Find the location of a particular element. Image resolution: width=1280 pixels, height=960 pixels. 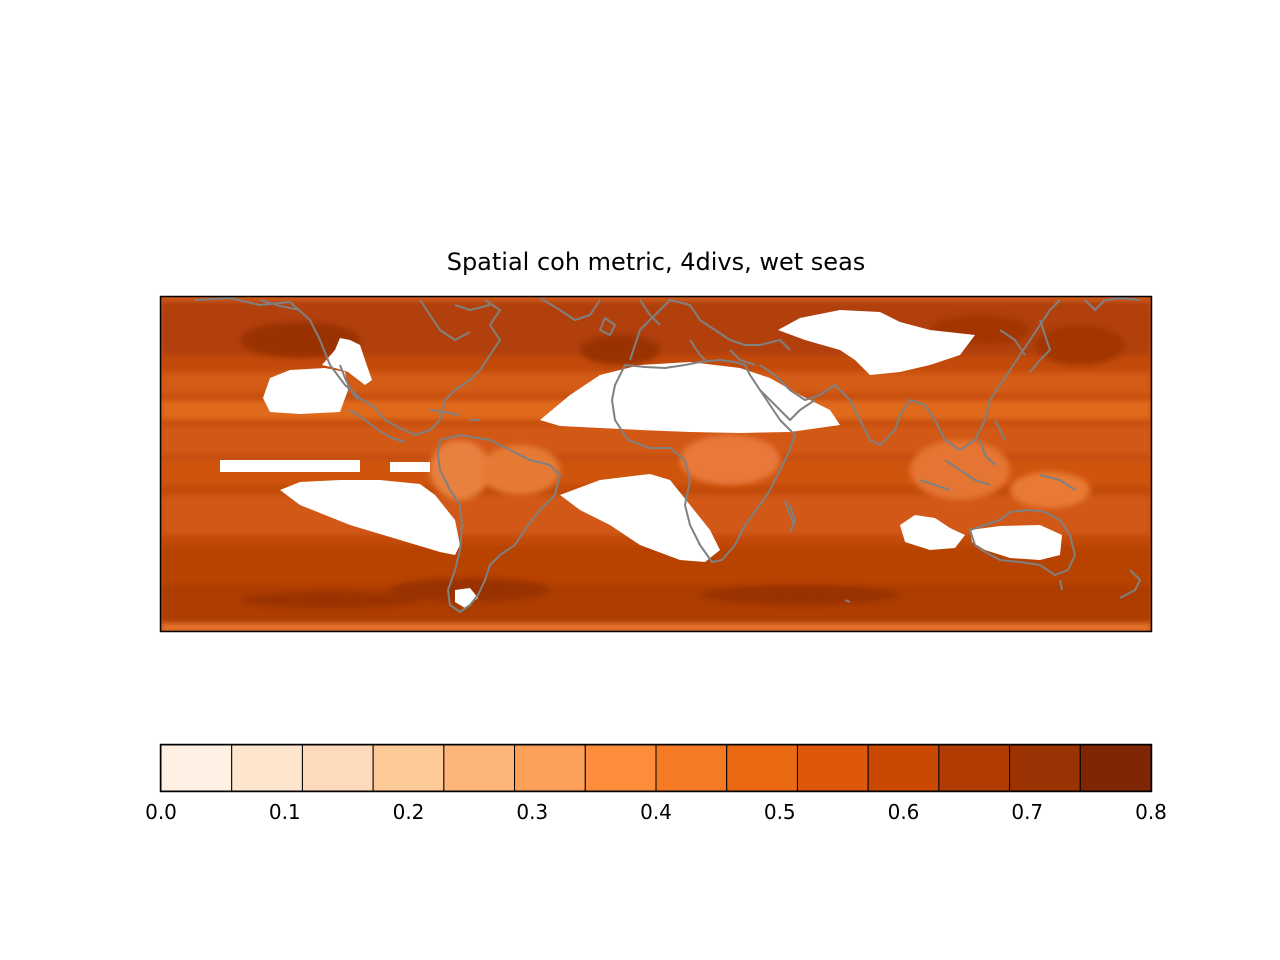

coast-africa is located at coordinates (703, 461).